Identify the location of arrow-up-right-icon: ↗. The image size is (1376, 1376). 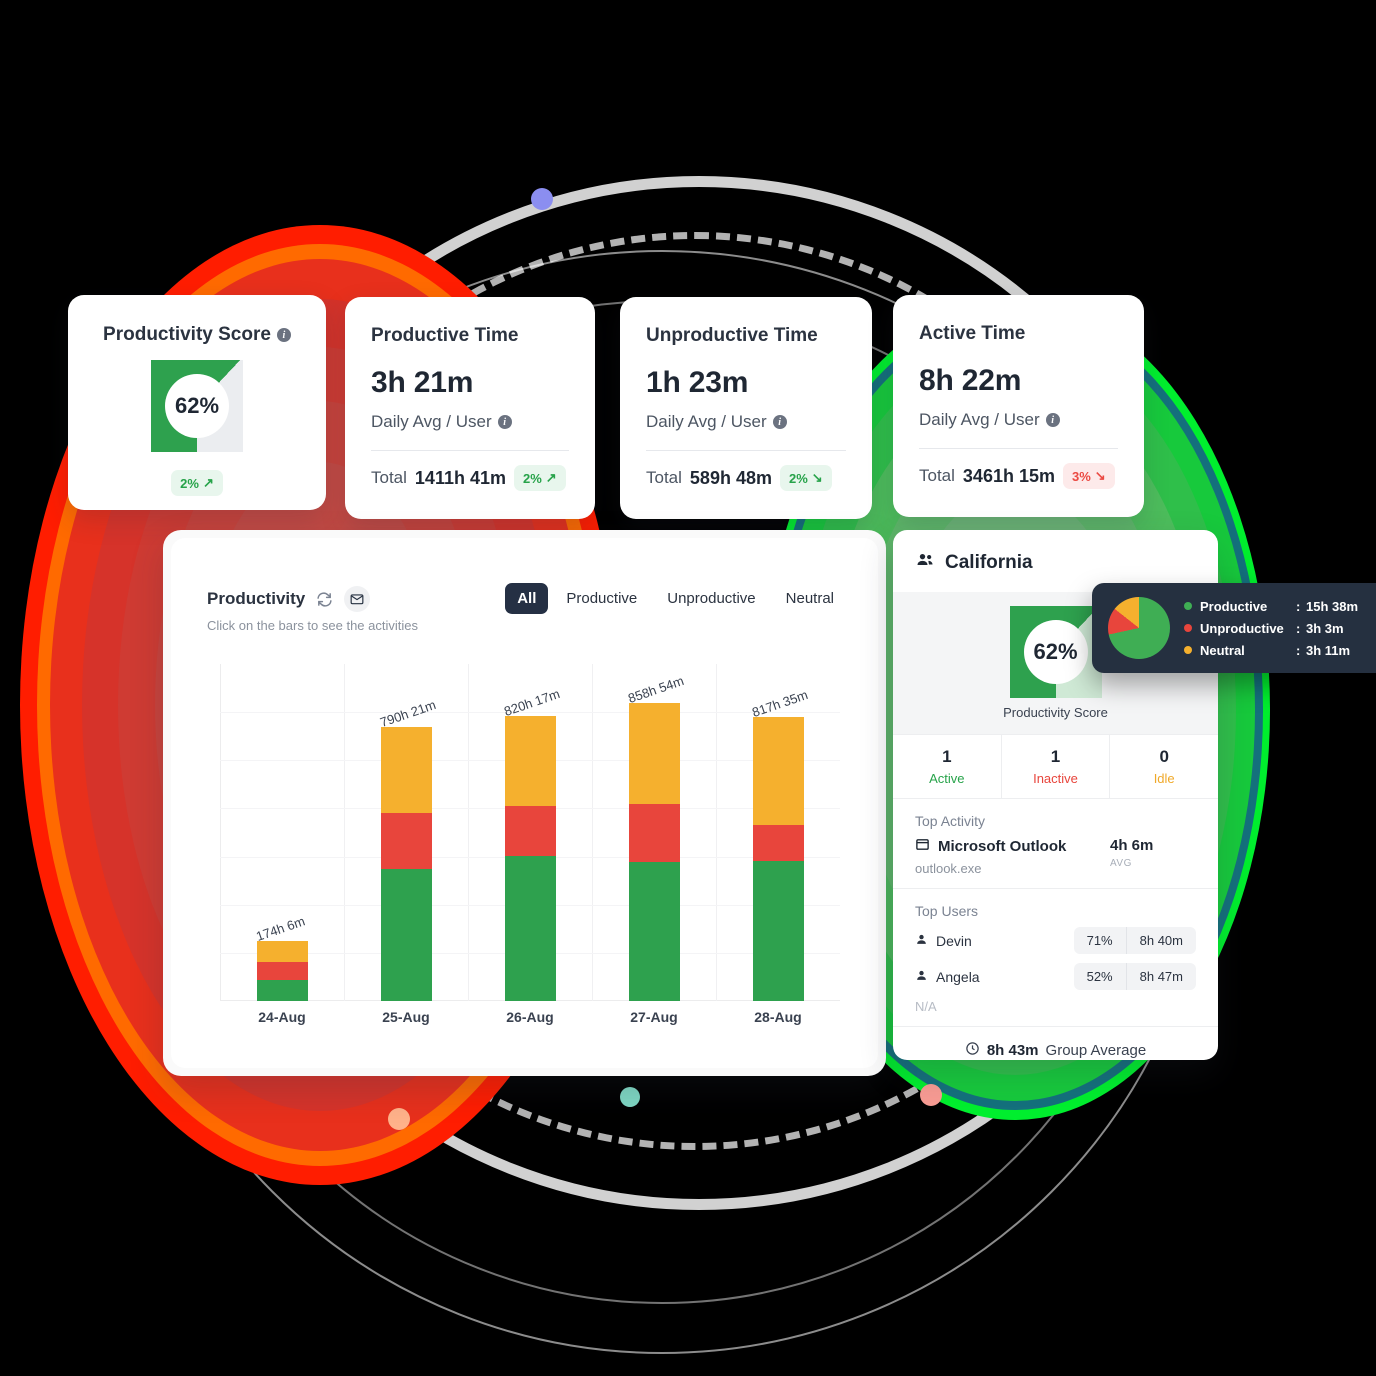
(208, 482).